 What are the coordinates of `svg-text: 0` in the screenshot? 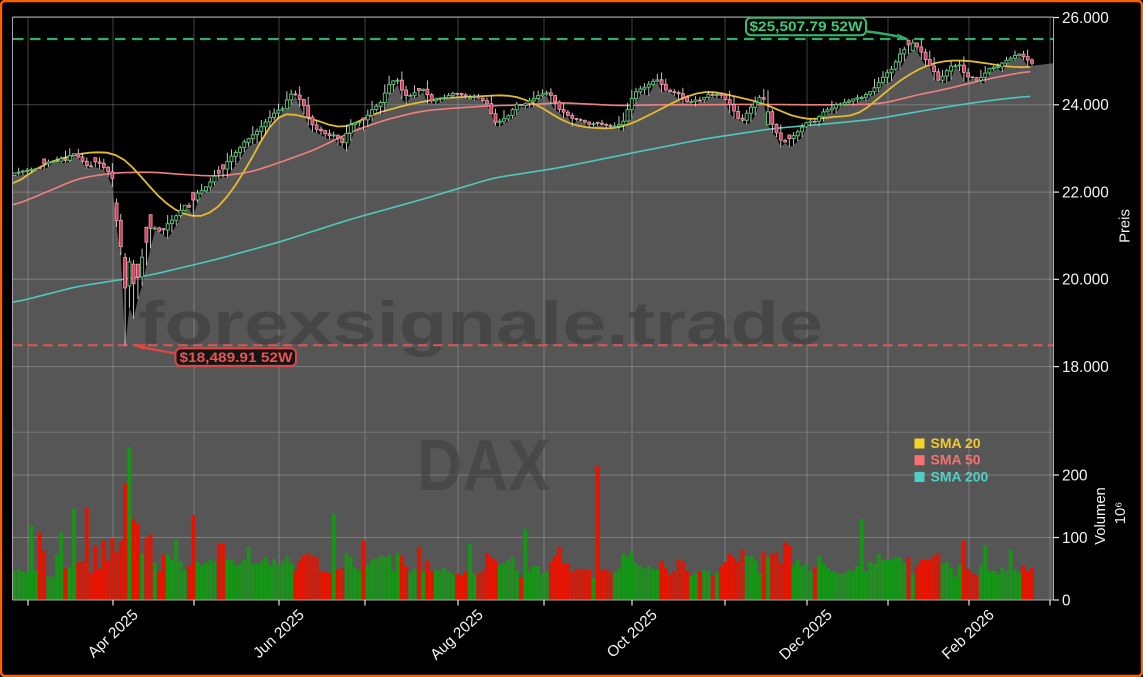 It's located at (1066, 600).